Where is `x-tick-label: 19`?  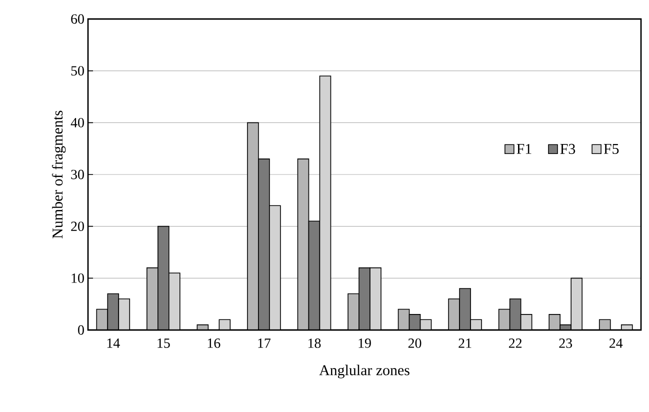
x-tick-label: 19 is located at coordinates (364, 343).